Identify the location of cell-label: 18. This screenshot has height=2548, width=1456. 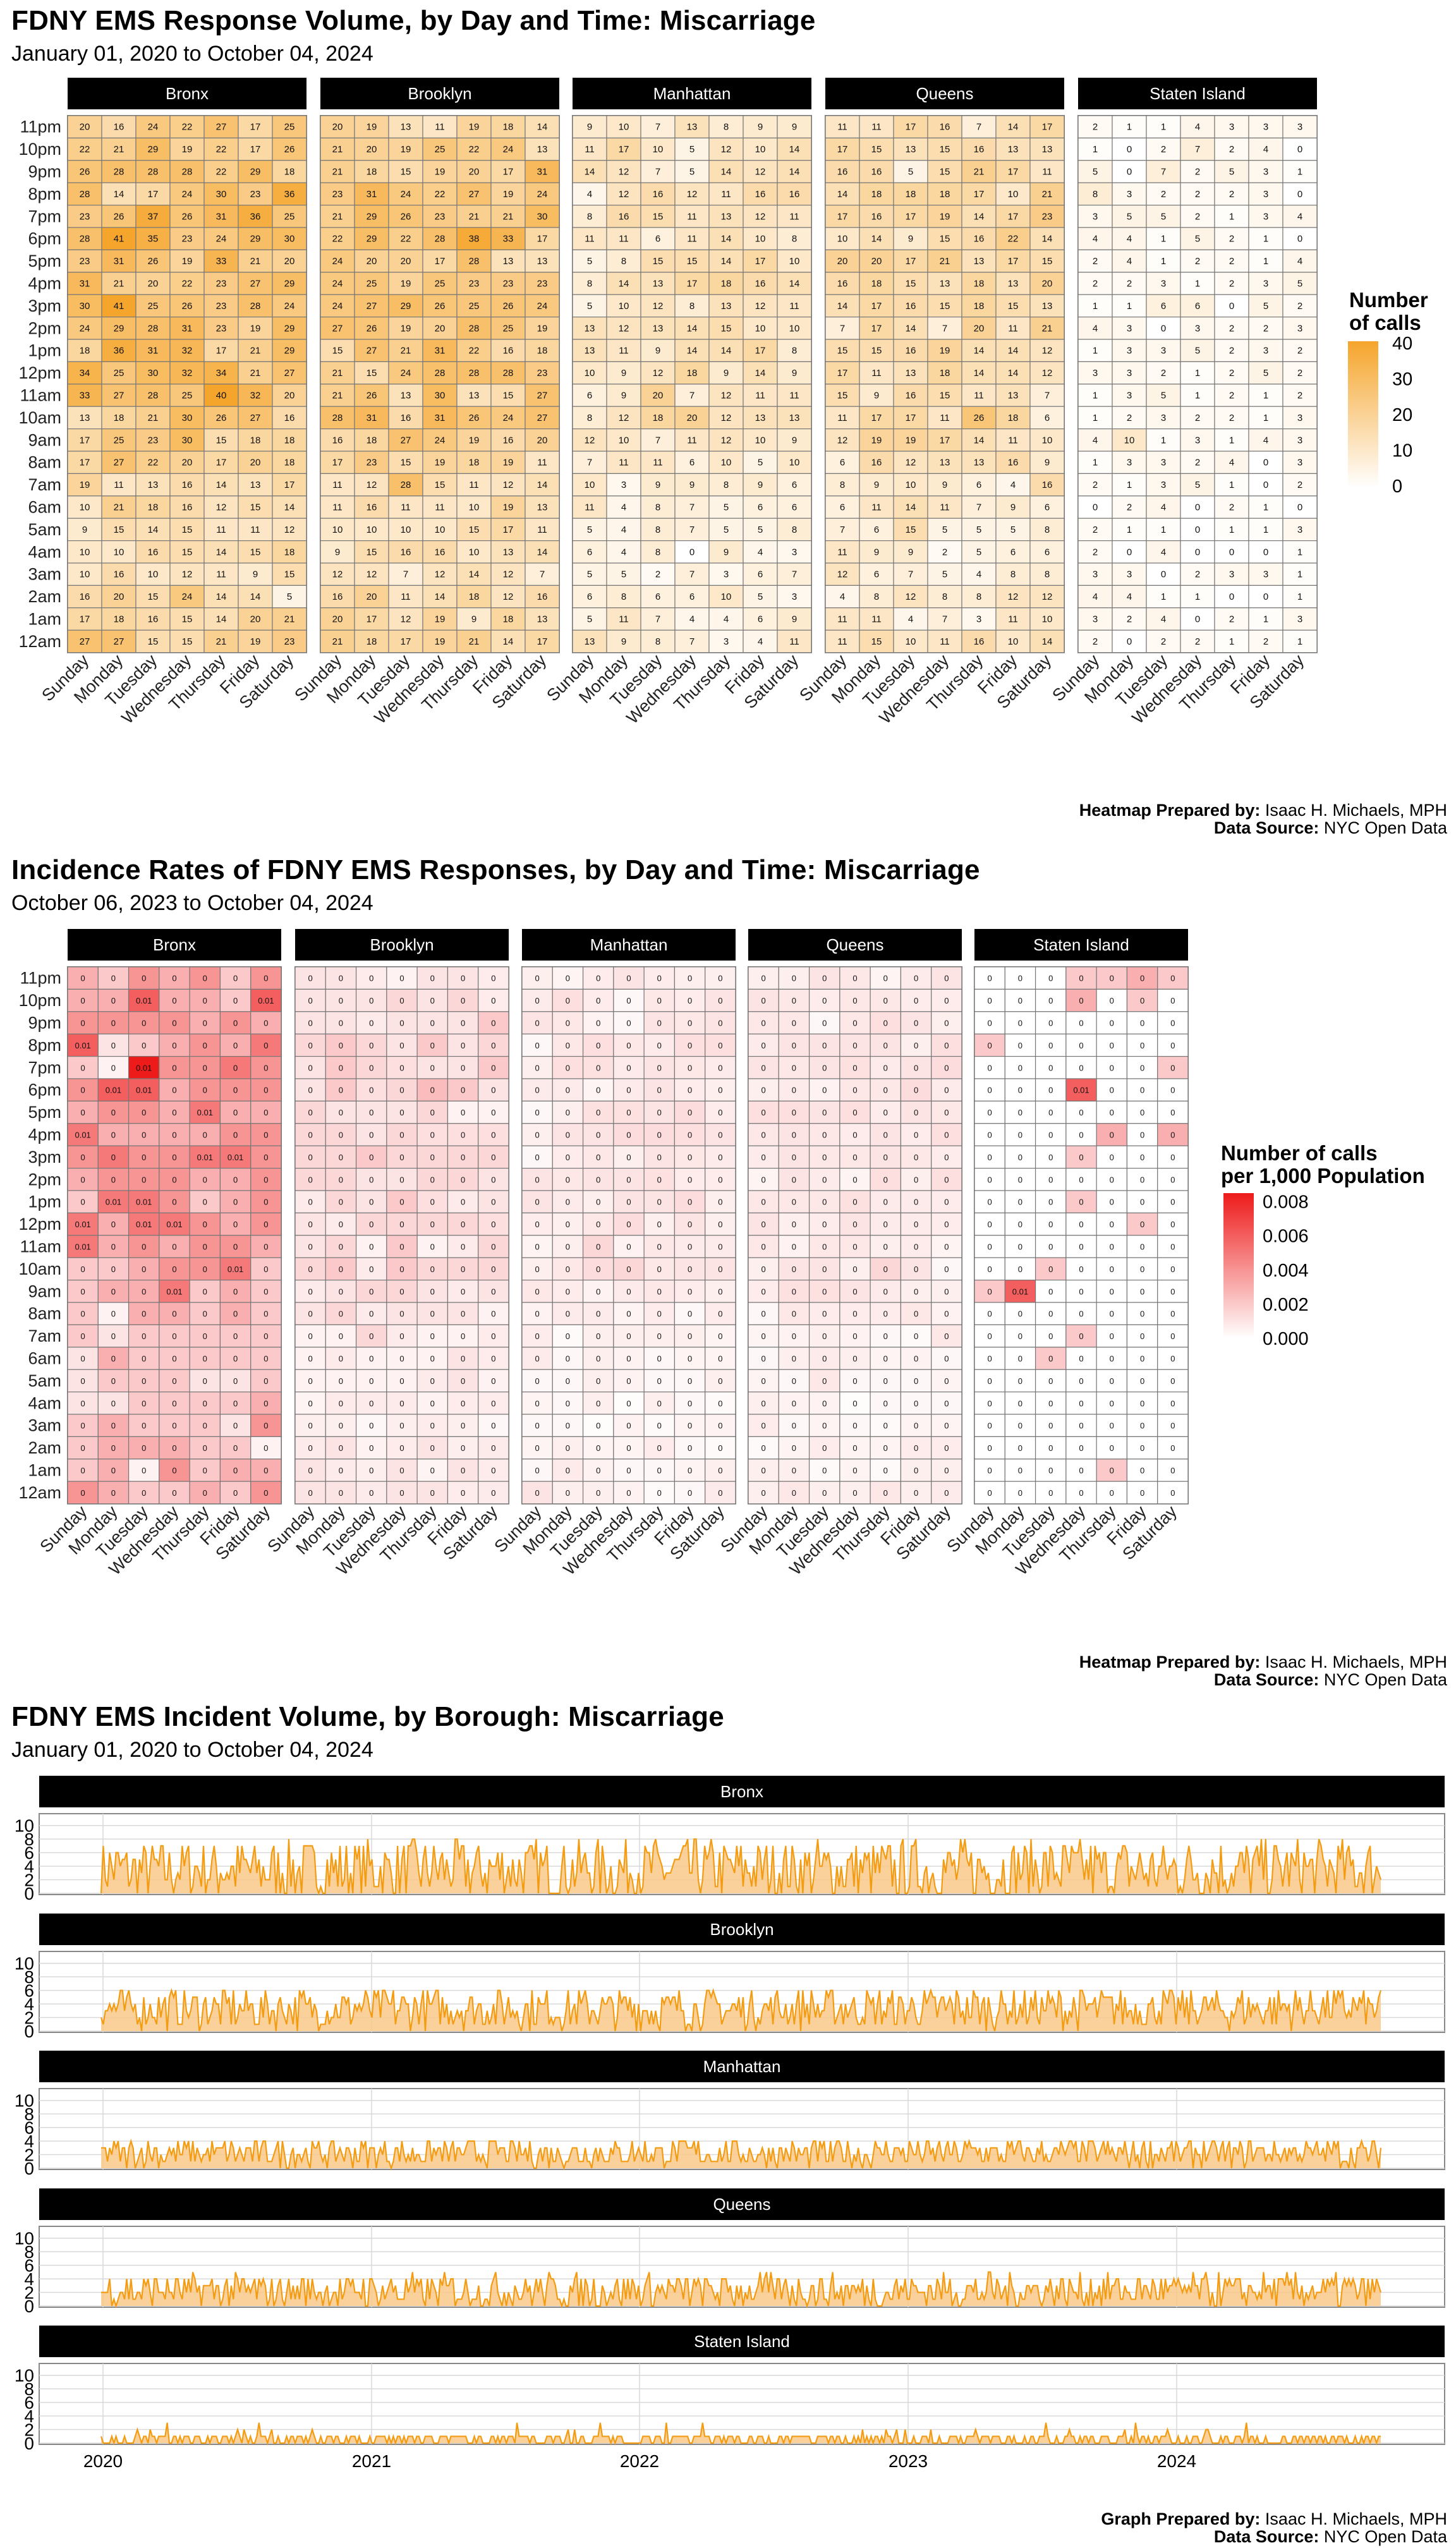
(911, 194).